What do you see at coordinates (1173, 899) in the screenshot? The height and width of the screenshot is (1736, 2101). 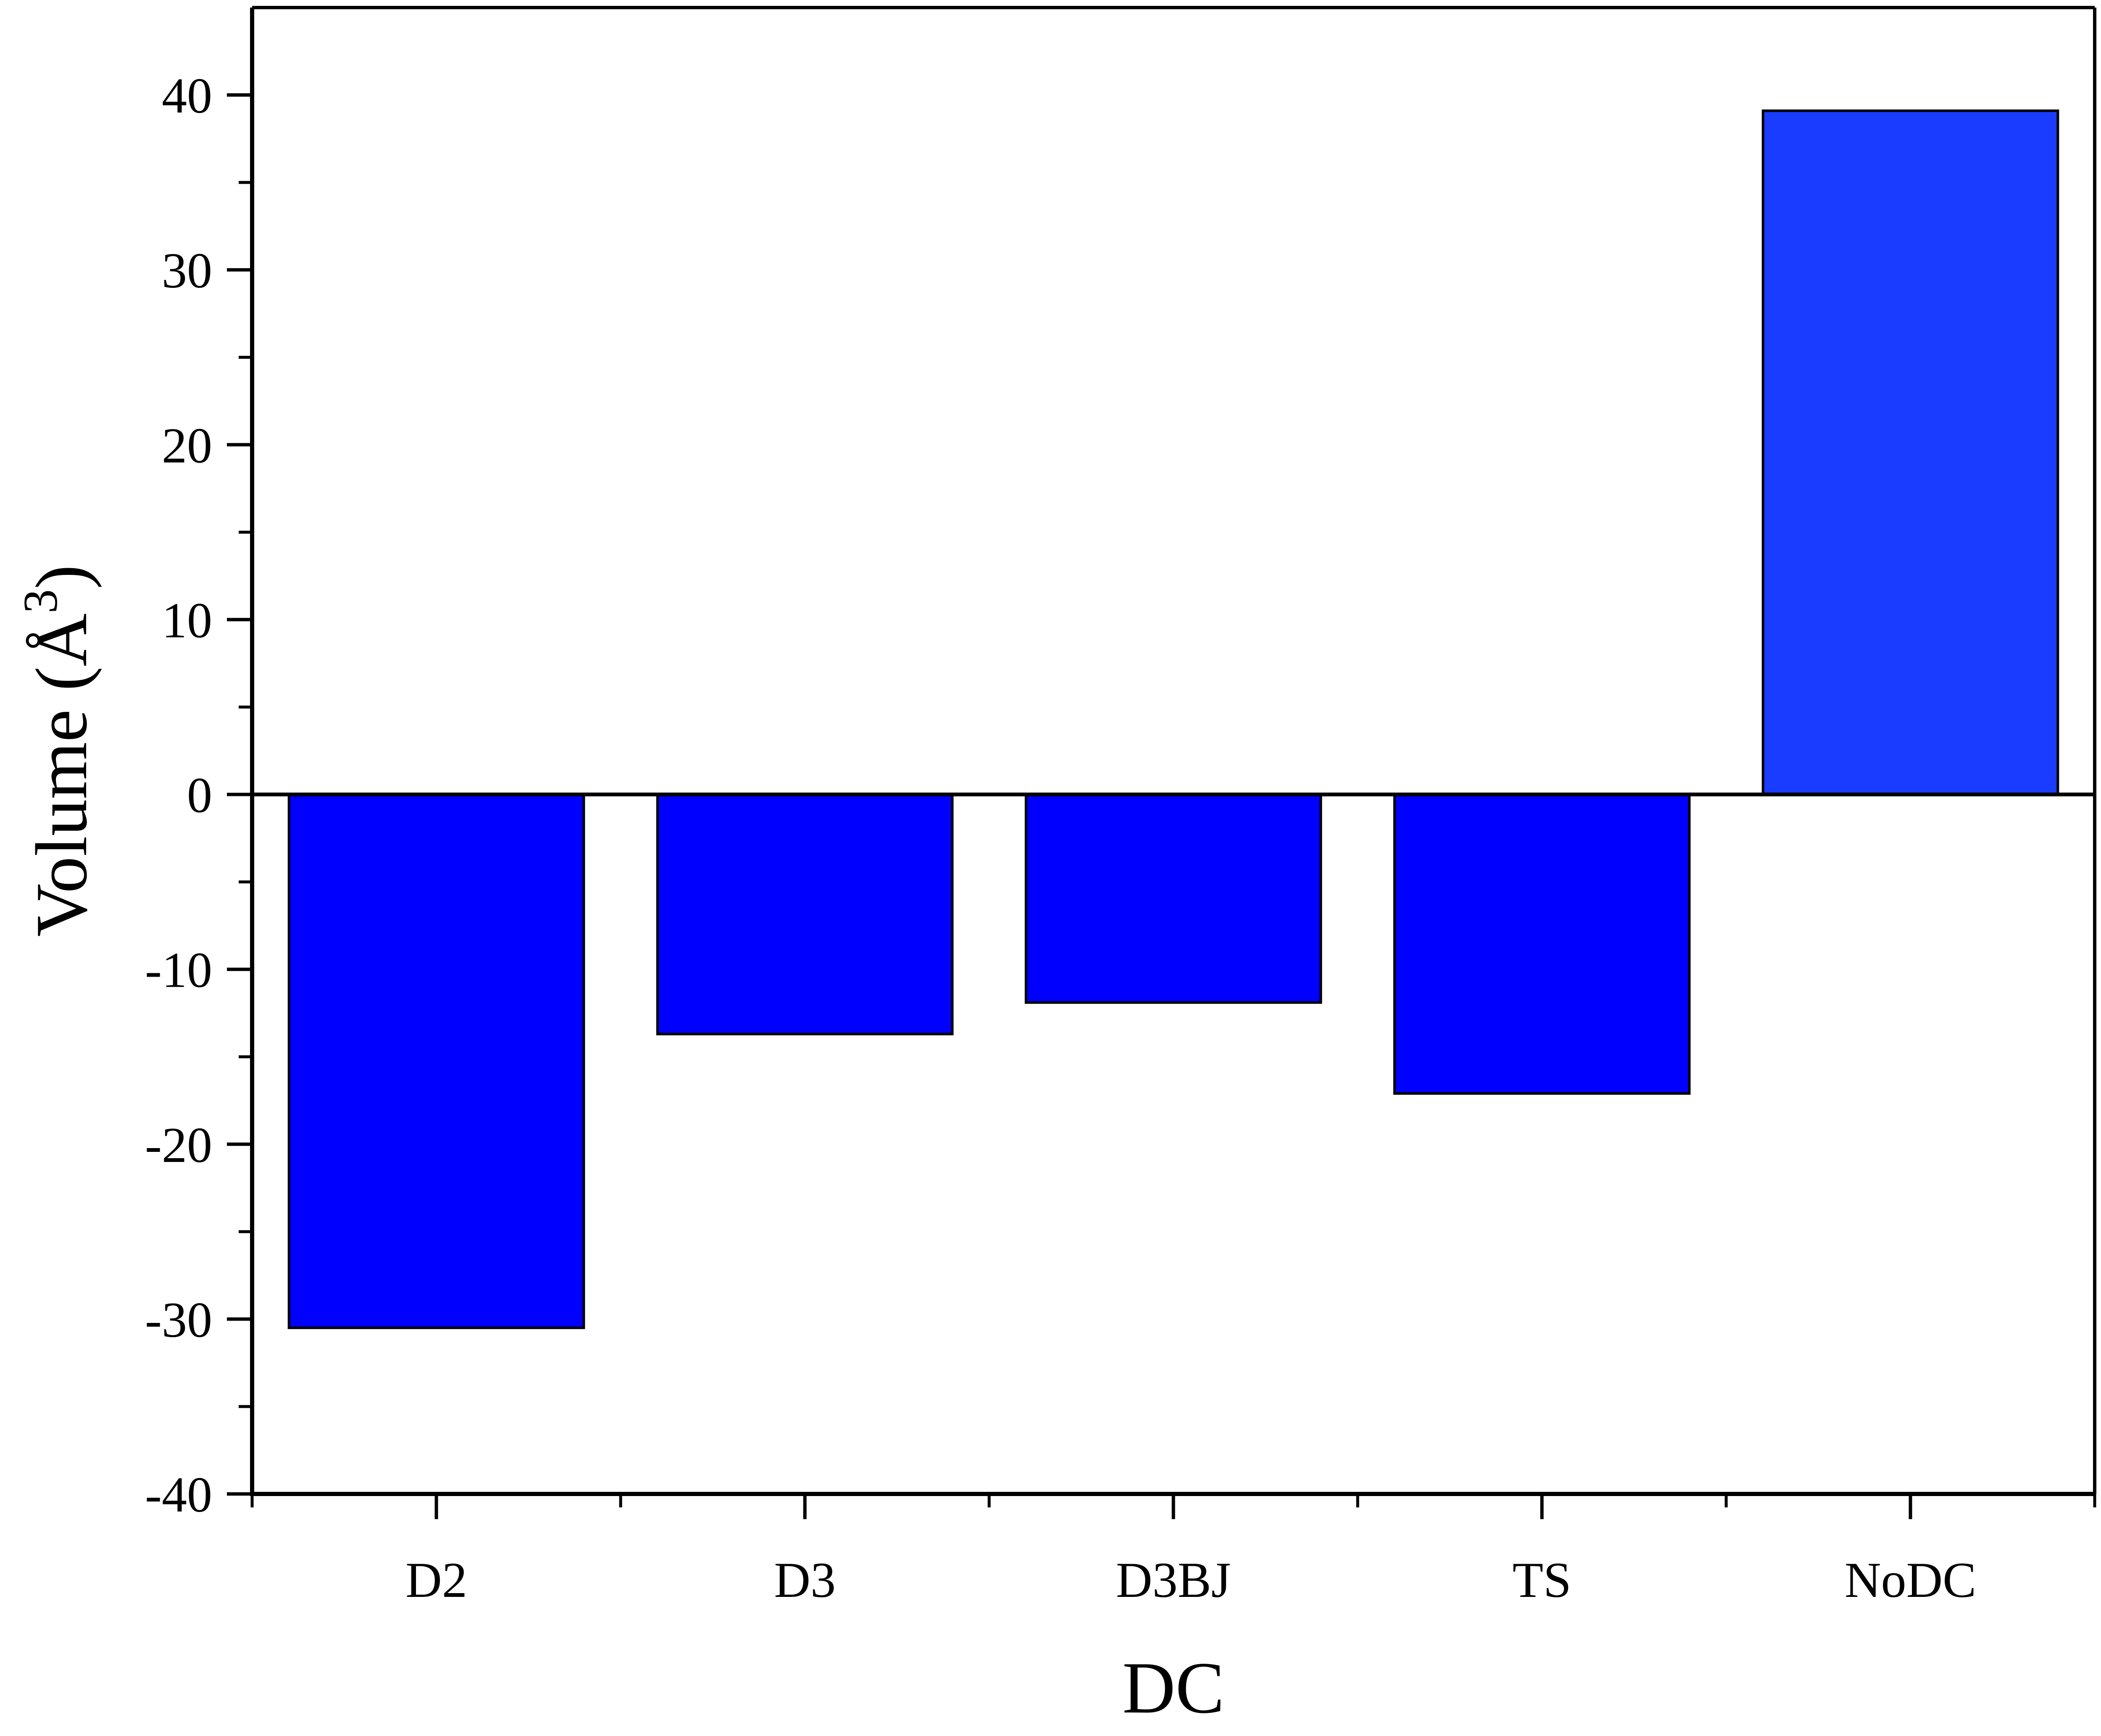 I see `bar-d3bj` at bounding box center [1173, 899].